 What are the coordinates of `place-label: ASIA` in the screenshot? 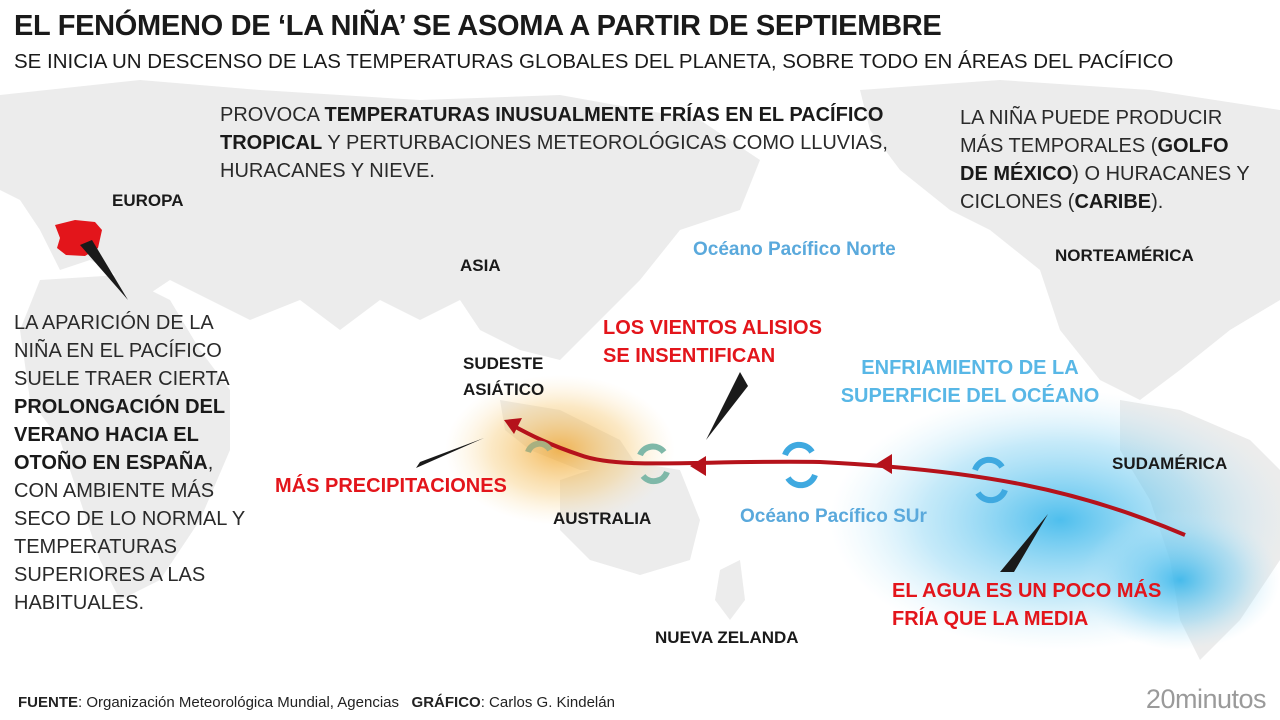 It's located at (480, 265).